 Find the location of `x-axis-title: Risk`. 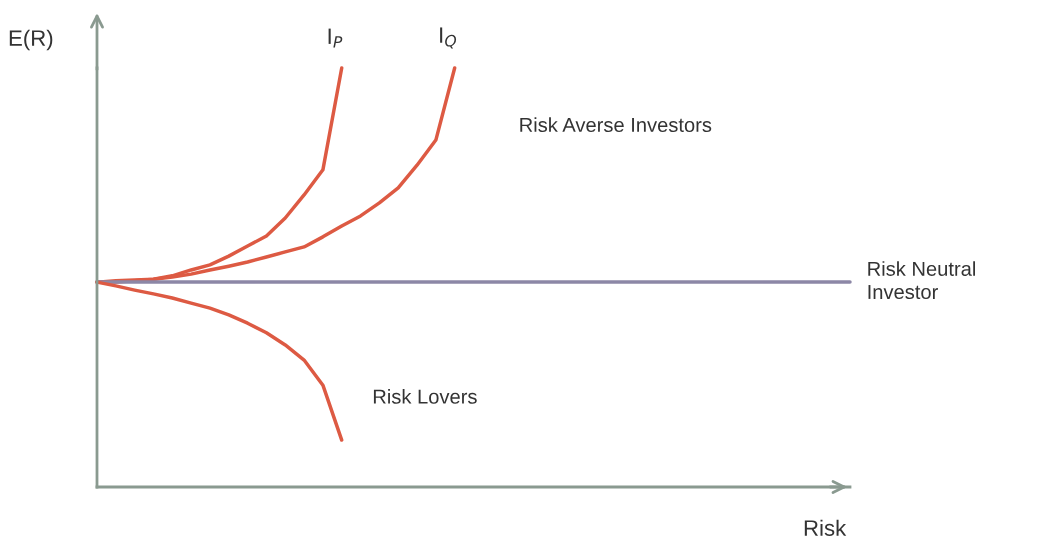

x-axis-title: Risk is located at coordinates (825, 527).